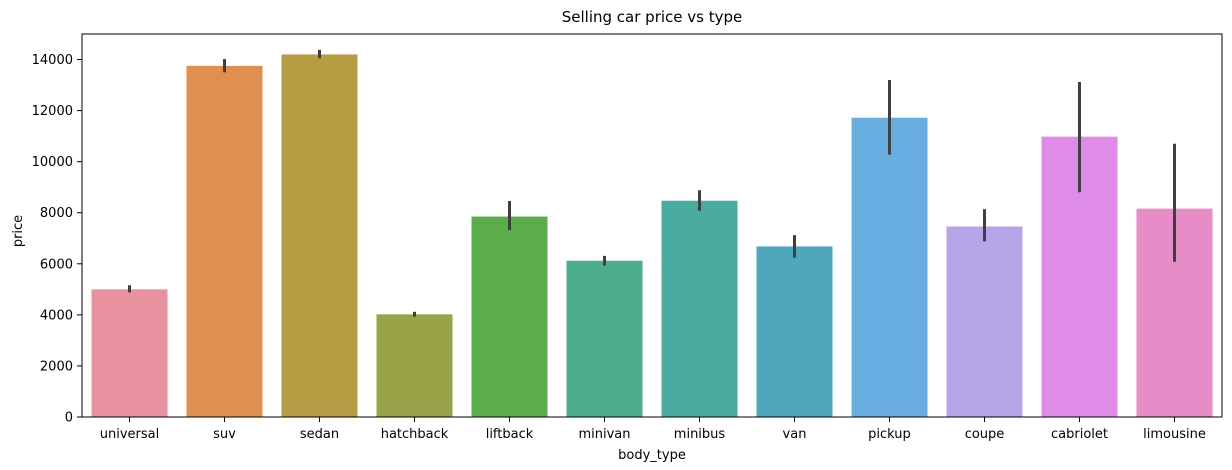 The width and height of the screenshot is (1232, 470). Describe the element at coordinates (414, 365) in the screenshot. I see `bar-hatchback` at that location.